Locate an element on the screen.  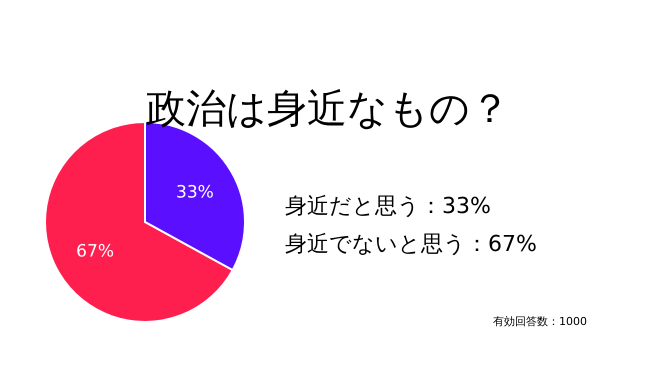
text: 有効回答数：1000 is located at coordinates (540, 321).